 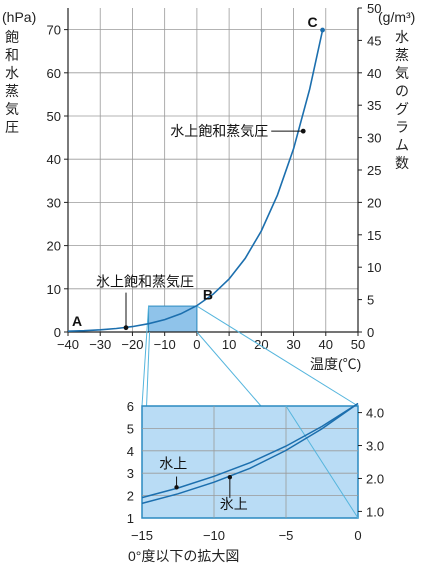 What do you see at coordinates (68, 344) in the screenshot?
I see `x-tick-label: −40` at bounding box center [68, 344].